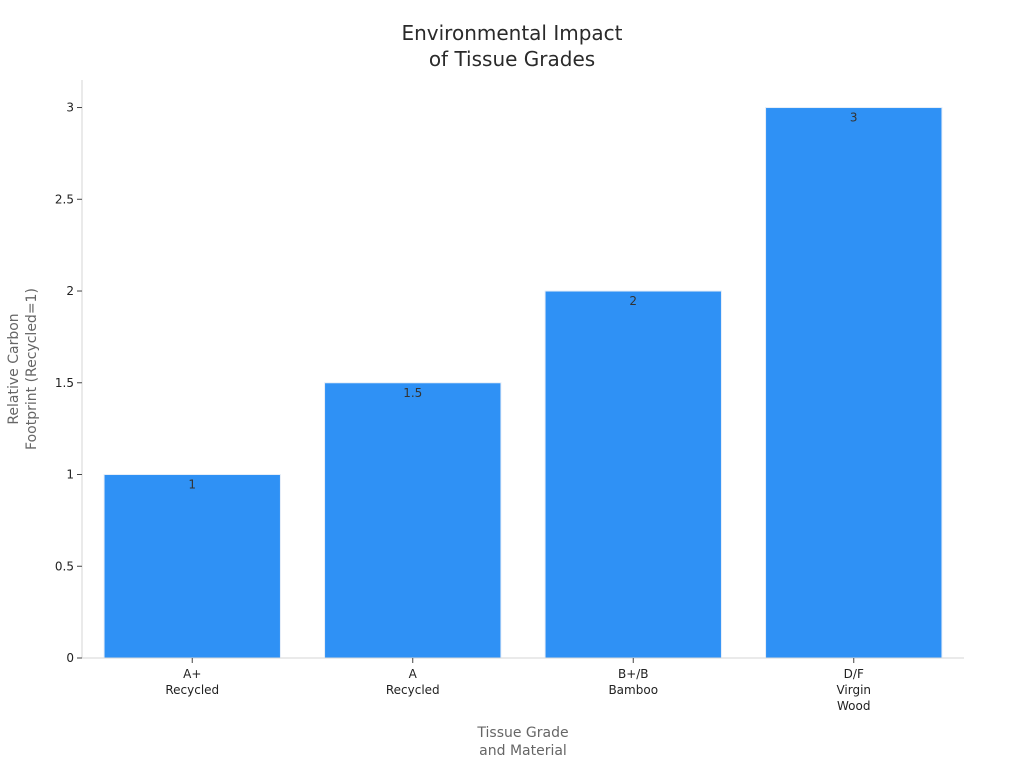  What do you see at coordinates (633, 682) in the screenshot?
I see `x-tick-label-2: B+/B Bamboo` at bounding box center [633, 682].